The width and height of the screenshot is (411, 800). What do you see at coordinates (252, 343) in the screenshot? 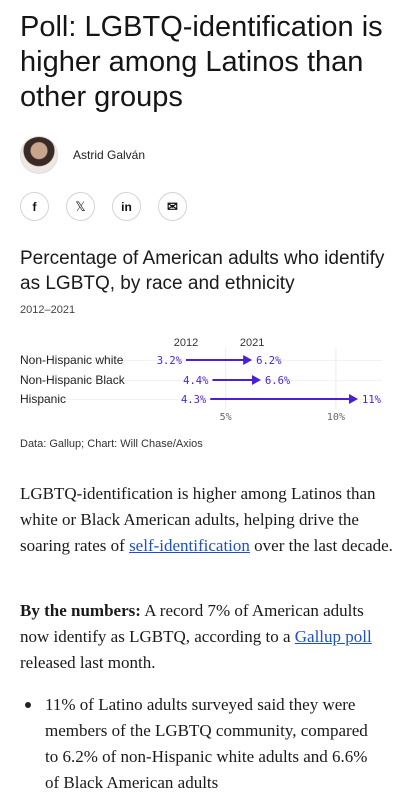
I see `end-year-label: 2021` at bounding box center [252, 343].